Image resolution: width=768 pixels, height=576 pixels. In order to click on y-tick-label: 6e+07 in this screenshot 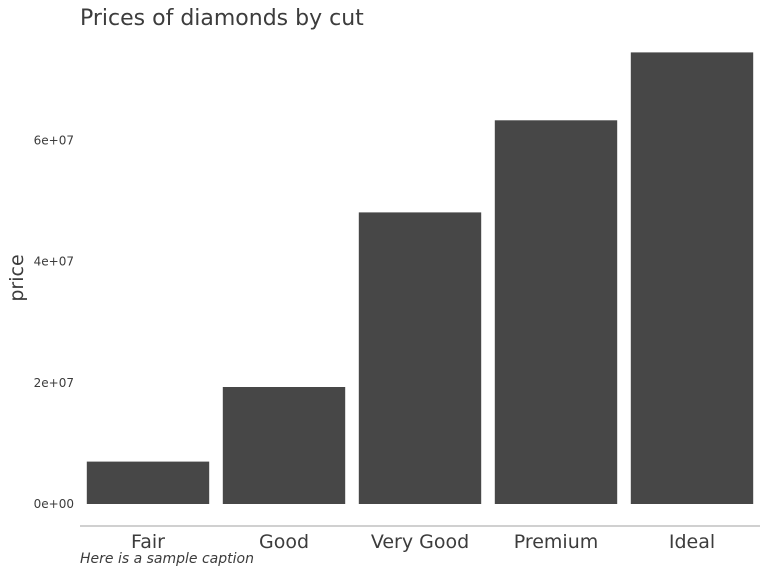, I will do `click(54, 140)`.